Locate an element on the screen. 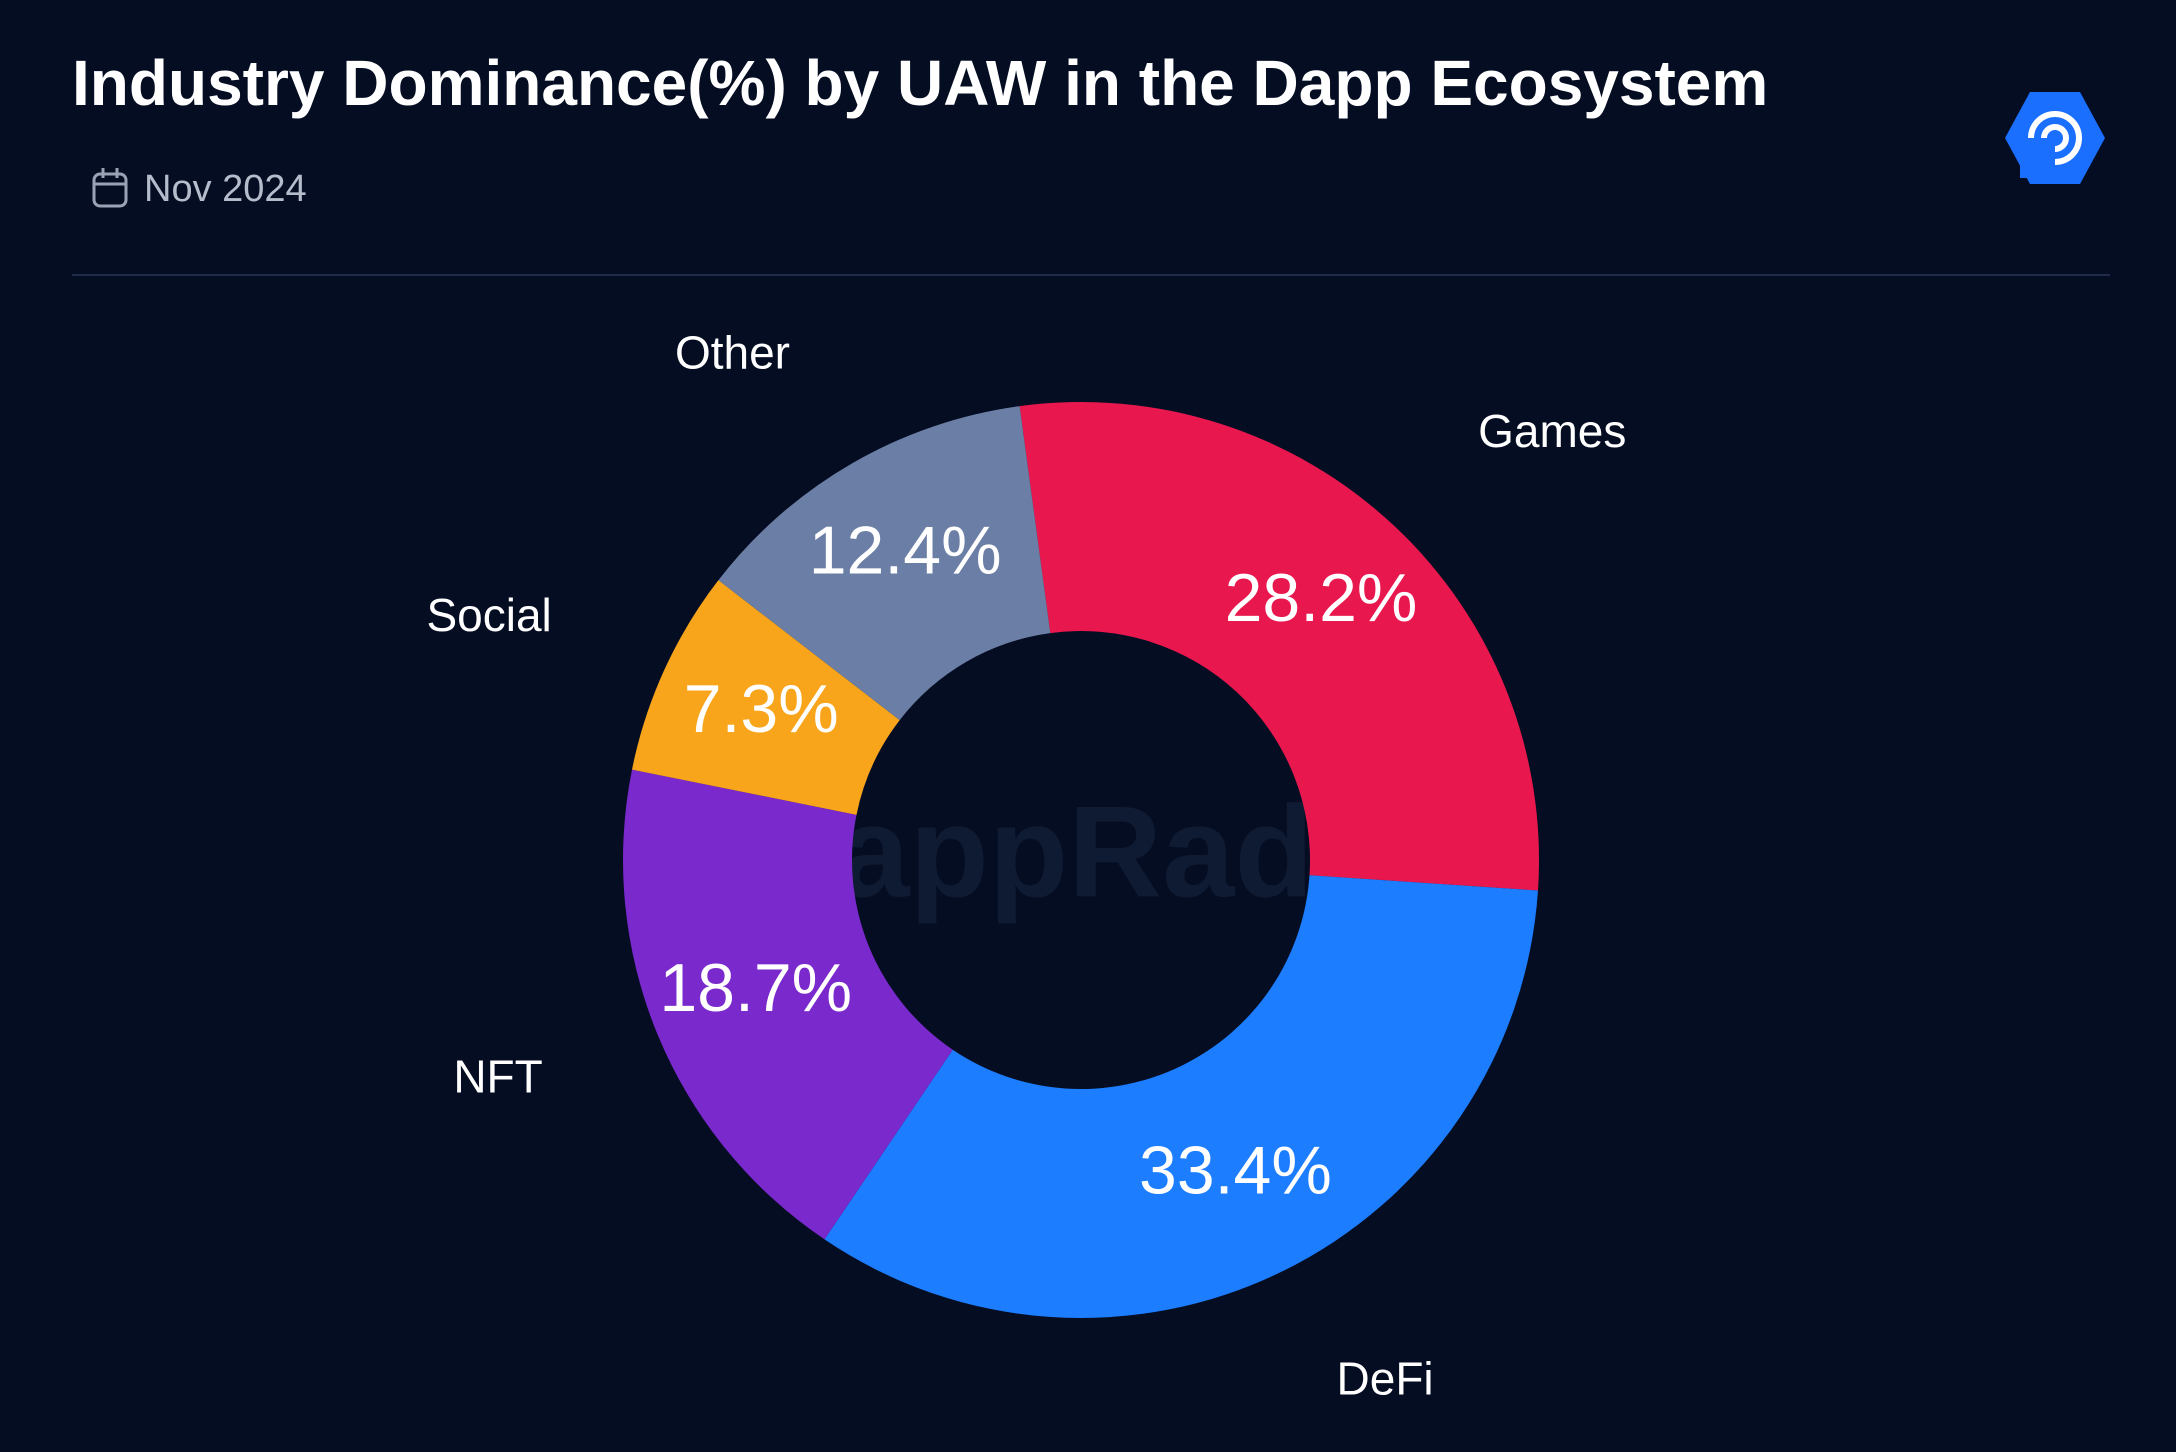  category-label: NFT is located at coordinates (497, 1077).